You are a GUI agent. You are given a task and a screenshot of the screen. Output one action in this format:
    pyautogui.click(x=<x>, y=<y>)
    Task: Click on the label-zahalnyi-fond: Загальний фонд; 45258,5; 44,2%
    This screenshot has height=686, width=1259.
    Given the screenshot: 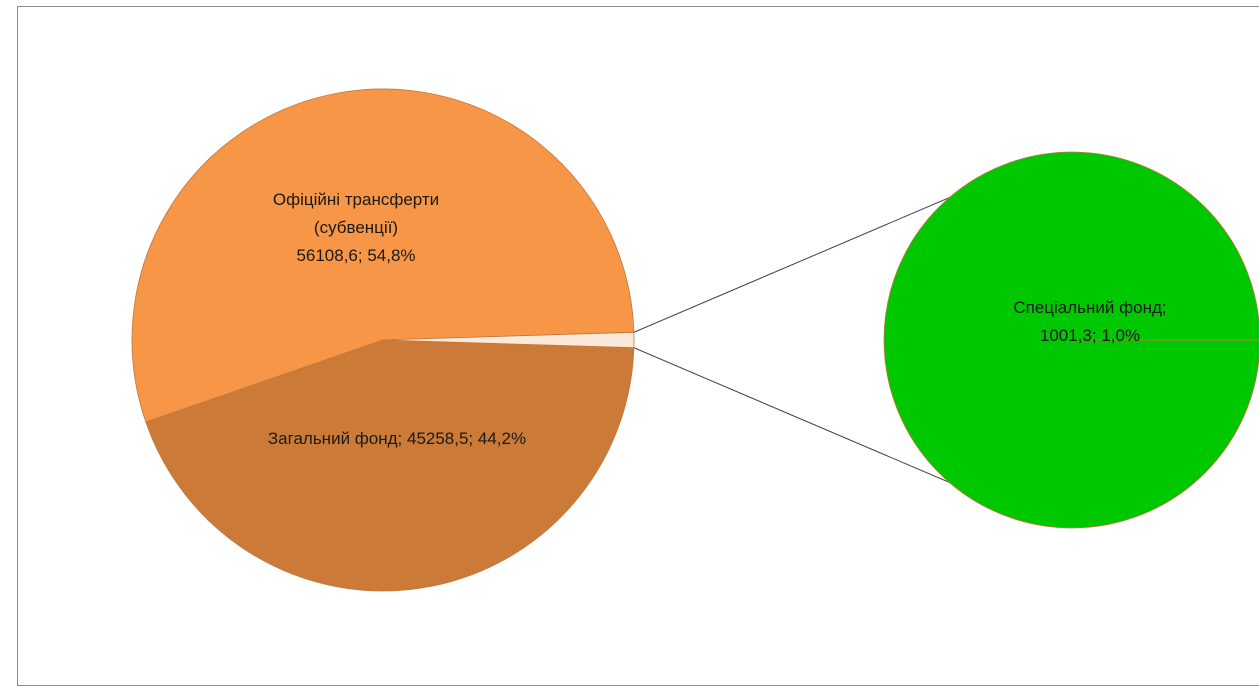 What is the action you would take?
    pyautogui.click(x=397, y=438)
    